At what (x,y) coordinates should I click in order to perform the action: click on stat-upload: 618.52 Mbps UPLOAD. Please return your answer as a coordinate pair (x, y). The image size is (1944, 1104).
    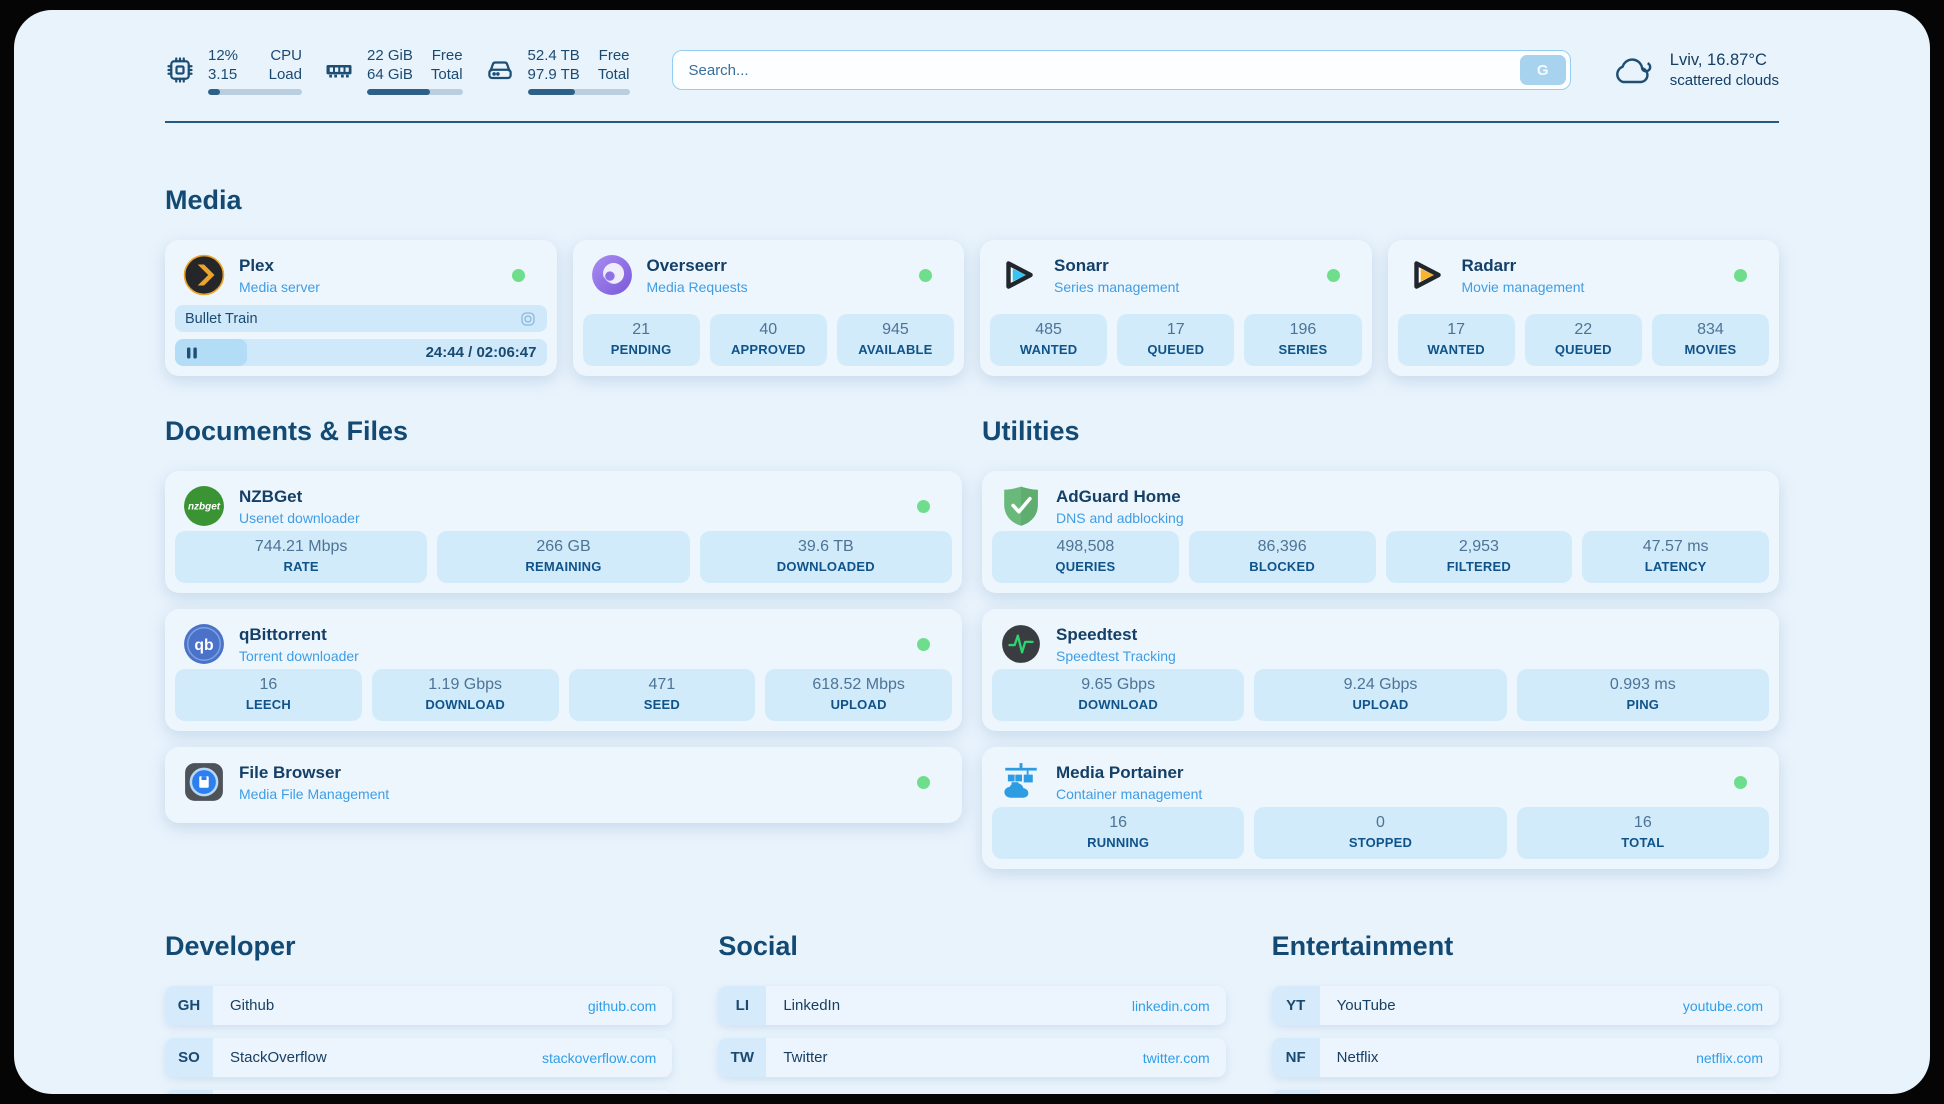
    Looking at the image, I should click on (858, 695).